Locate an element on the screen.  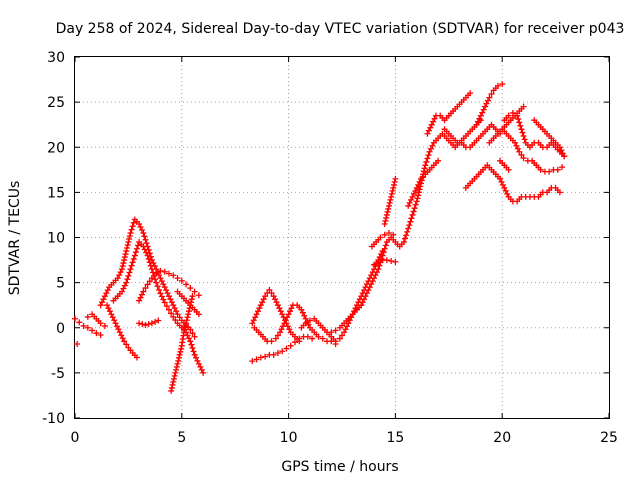
y-axis-label: SDTVAR / TECUs is located at coordinates (15, 238).